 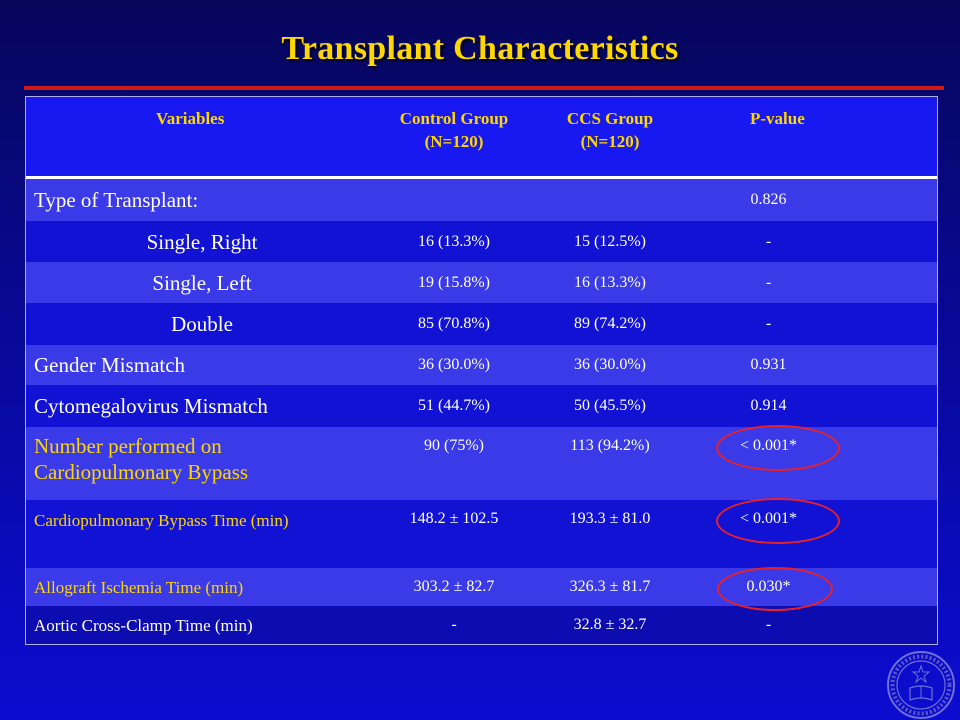 I want to click on slide-title: Transplant Characteristics, so click(x=480, y=48).